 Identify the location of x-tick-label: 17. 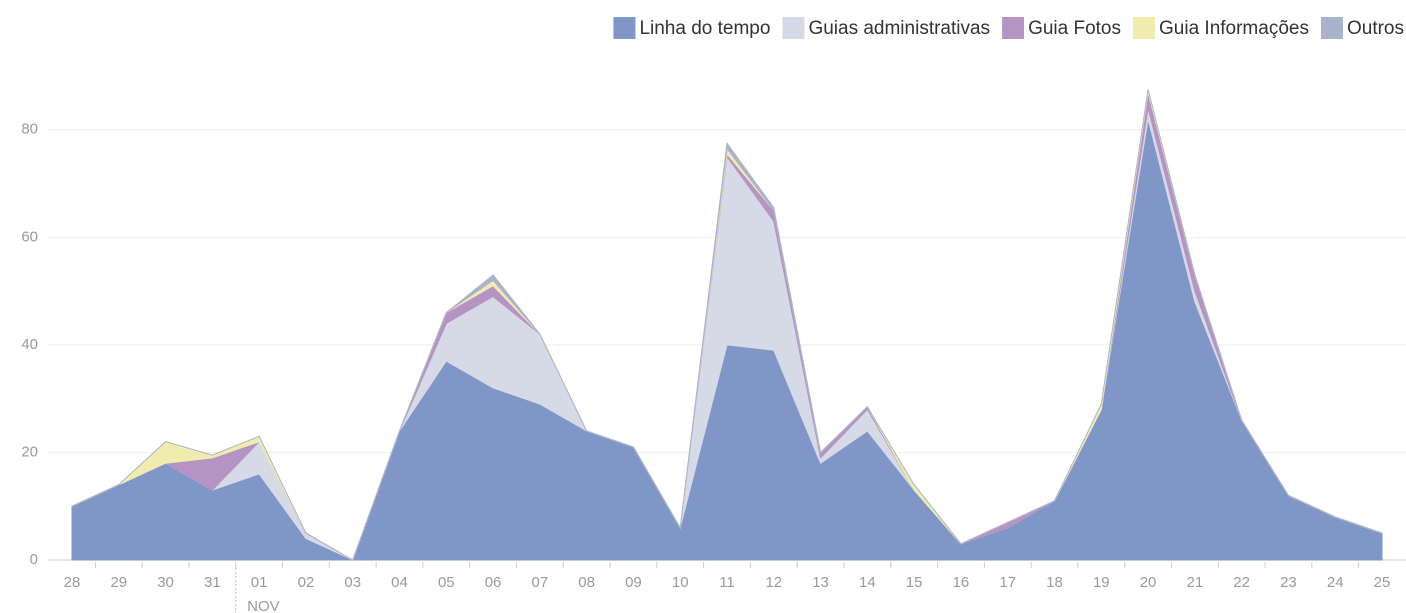
(1007, 582).